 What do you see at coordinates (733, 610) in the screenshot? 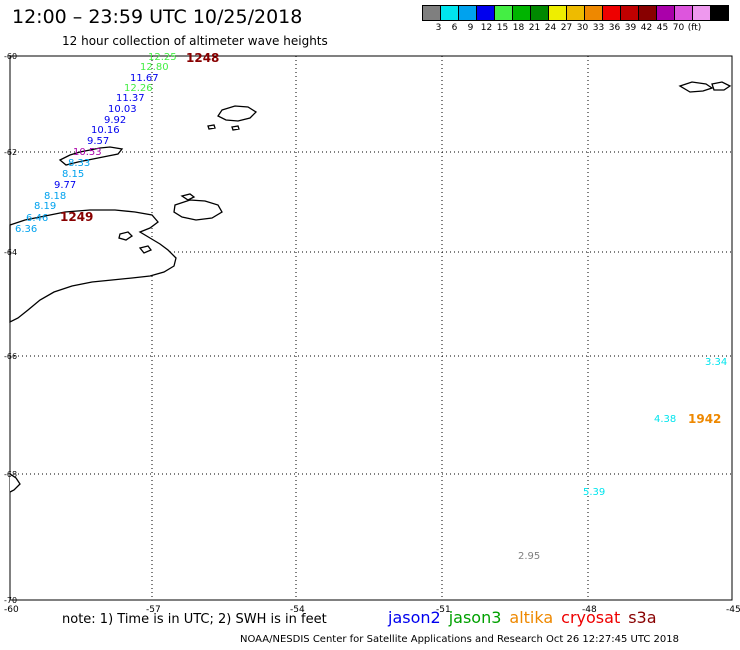
I see `longitude-tick-label: -45` at bounding box center [733, 610].